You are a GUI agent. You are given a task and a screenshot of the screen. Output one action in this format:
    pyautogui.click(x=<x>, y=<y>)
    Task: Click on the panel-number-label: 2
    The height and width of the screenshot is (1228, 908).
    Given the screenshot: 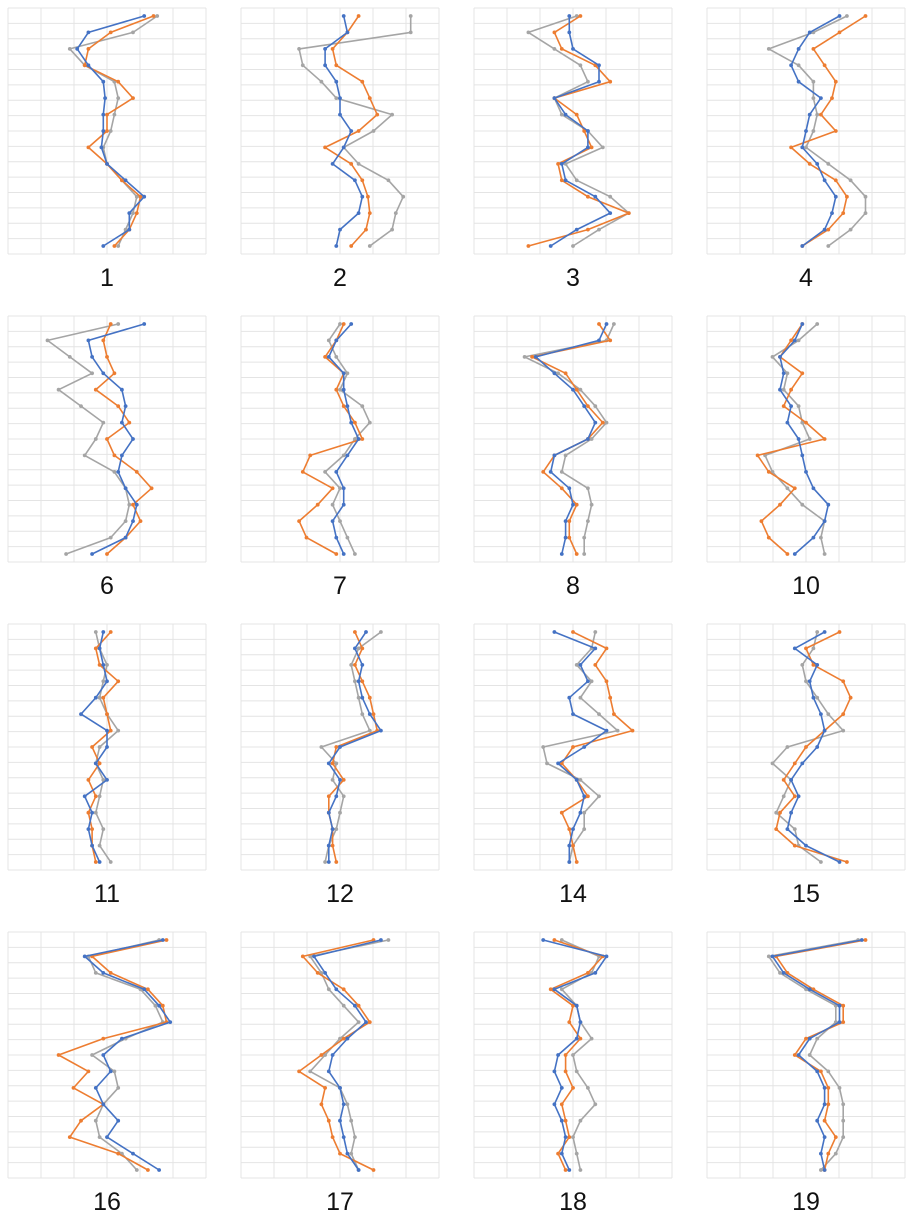 What is the action you would take?
    pyautogui.click(x=340, y=278)
    